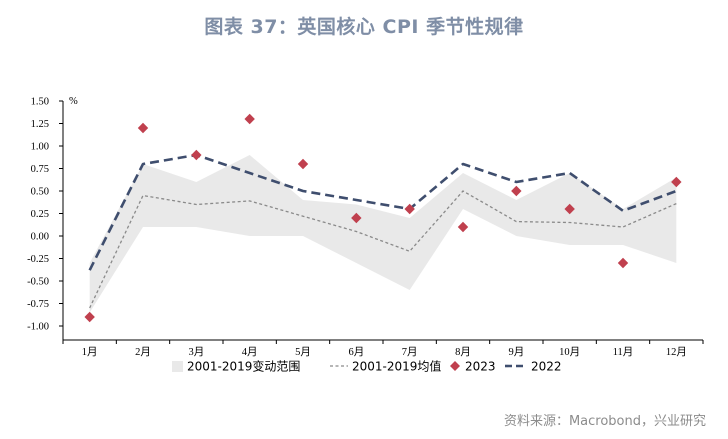 The image size is (728, 439). I want to click on y-tick-label: 0.75, so click(40, 169).